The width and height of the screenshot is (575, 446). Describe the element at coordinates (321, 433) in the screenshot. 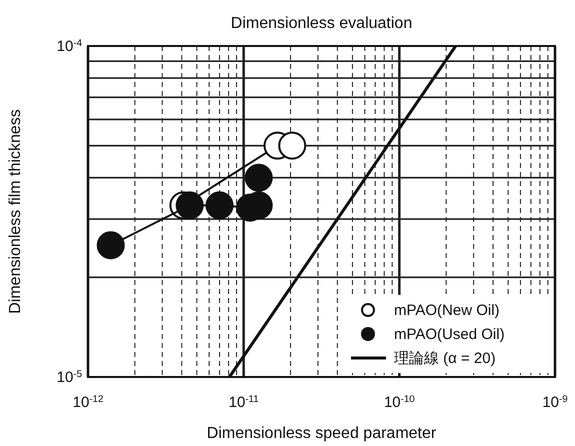

I see `x-axis-title: Dimensionless speed parameter` at that location.